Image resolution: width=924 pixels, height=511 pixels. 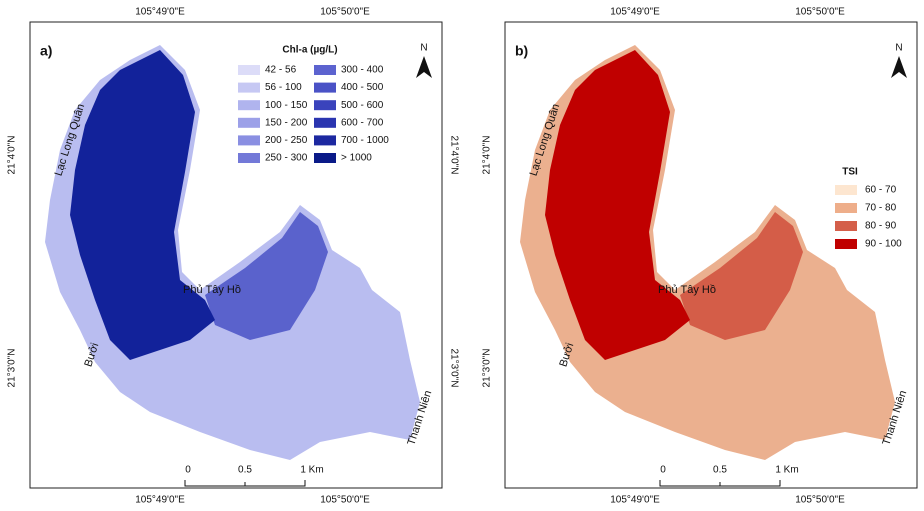 What do you see at coordinates (281, 70) in the screenshot?
I see `legend-label: 42 - 56` at bounding box center [281, 70].